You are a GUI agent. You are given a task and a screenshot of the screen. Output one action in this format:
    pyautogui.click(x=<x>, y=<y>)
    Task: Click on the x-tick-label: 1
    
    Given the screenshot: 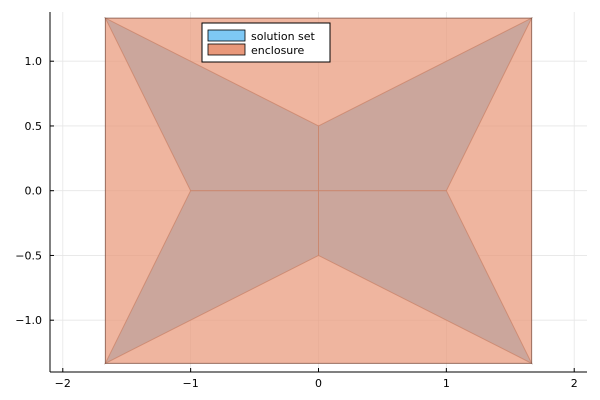 What is the action you would take?
    pyautogui.click(x=446, y=383)
    